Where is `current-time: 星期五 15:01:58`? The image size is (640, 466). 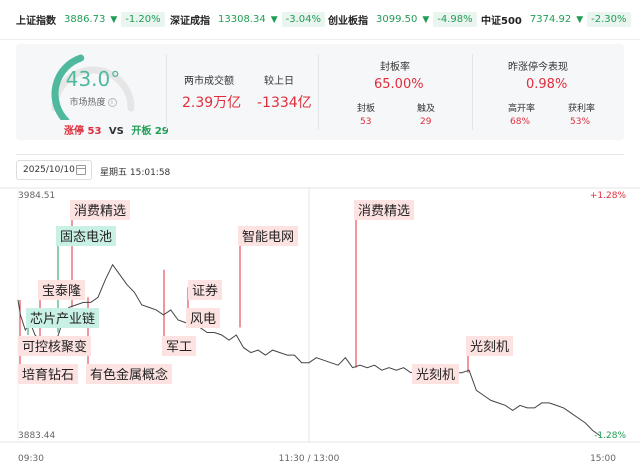
current-time: 星期五 15:01:58 is located at coordinates (135, 173).